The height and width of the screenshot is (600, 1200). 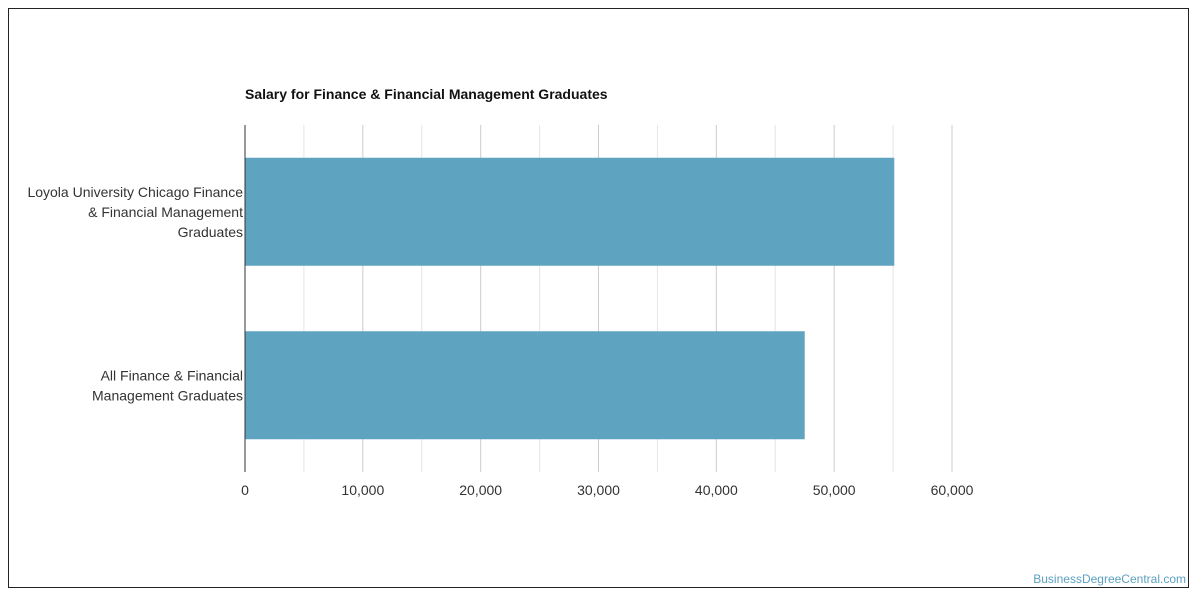 What do you see at coordinates (165, 212) in the screenshot?
I see `category-label-line: & Financial Management` at bounding box center [165, 212].